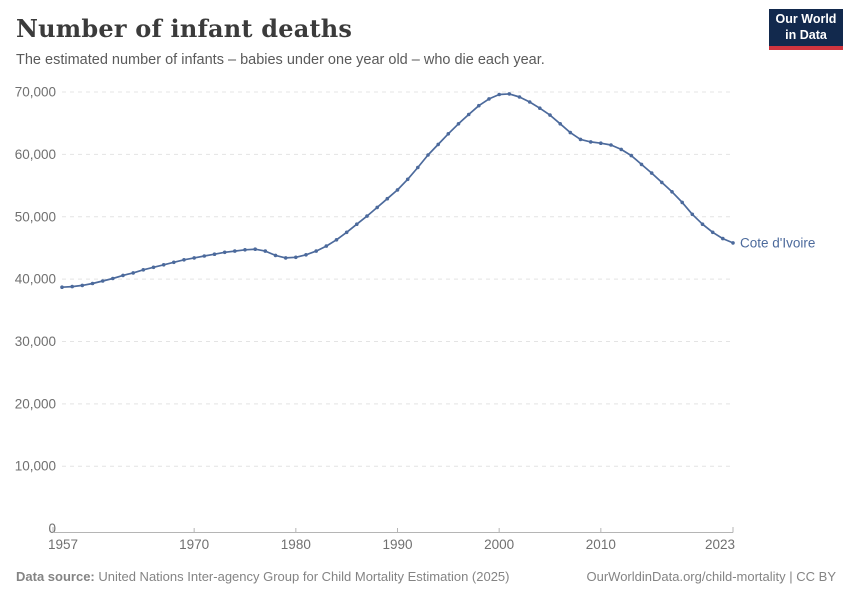 This screenshot has height=600, width=850. What do you see at coordinates (194, 544) in the screenshot?
I see `x-axis-tick-label: 1970` at bounding box center [194, 544].